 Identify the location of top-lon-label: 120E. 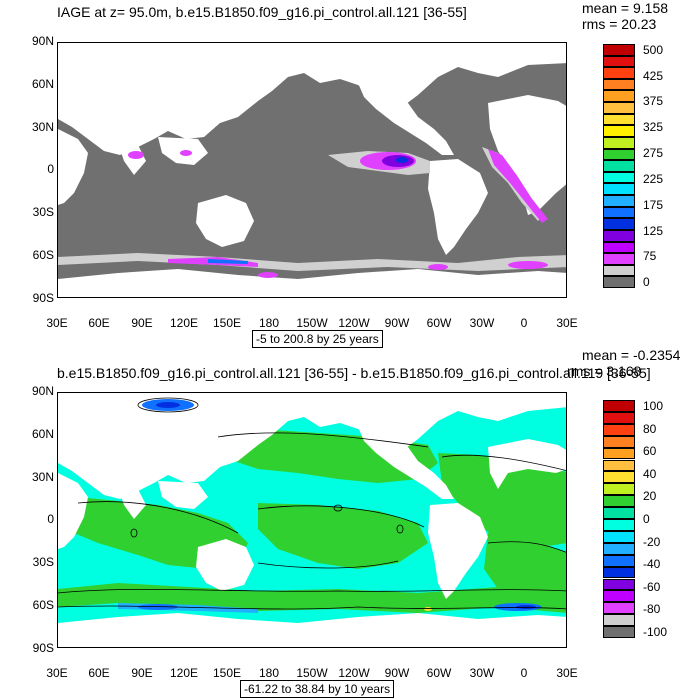
(184, 323).